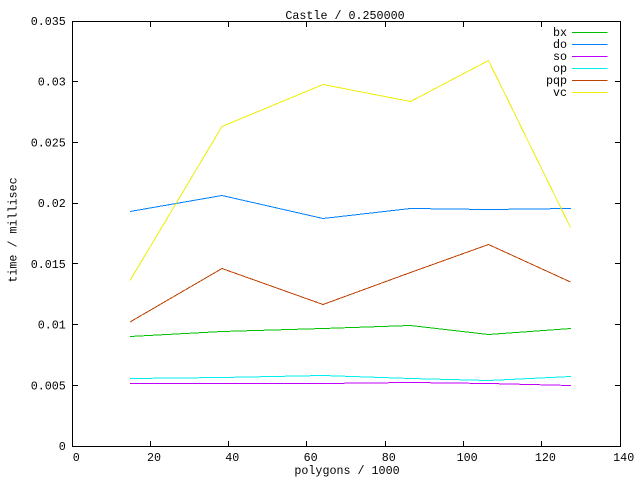 The image size is (640, 480). Describe the element at coordinates (311, 458) in the screenshot. I see `svg-text: 60` at that location.